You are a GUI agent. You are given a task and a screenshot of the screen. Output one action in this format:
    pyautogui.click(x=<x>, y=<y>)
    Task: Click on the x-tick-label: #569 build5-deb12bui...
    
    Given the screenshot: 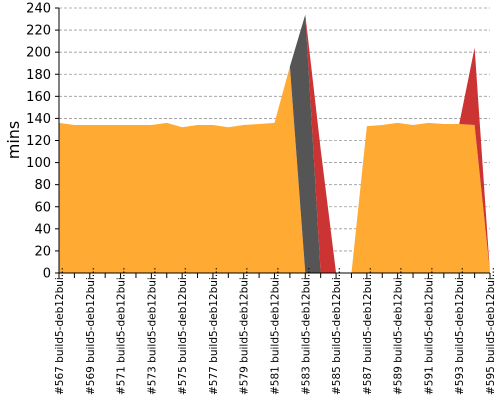 What is the action you would take?
    pyautogui.click(x=91, y=331)
    